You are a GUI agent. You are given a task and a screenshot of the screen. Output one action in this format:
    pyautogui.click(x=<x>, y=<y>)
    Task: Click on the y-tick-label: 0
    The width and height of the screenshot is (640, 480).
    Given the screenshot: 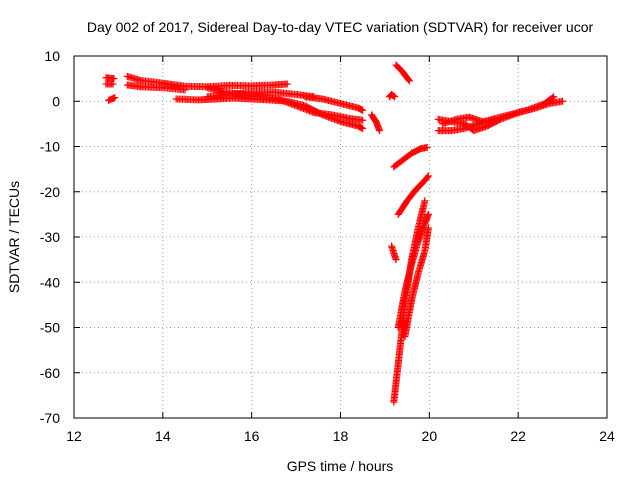 What is the action you would take?
    pyautogui.click(x=56, y=101)
    